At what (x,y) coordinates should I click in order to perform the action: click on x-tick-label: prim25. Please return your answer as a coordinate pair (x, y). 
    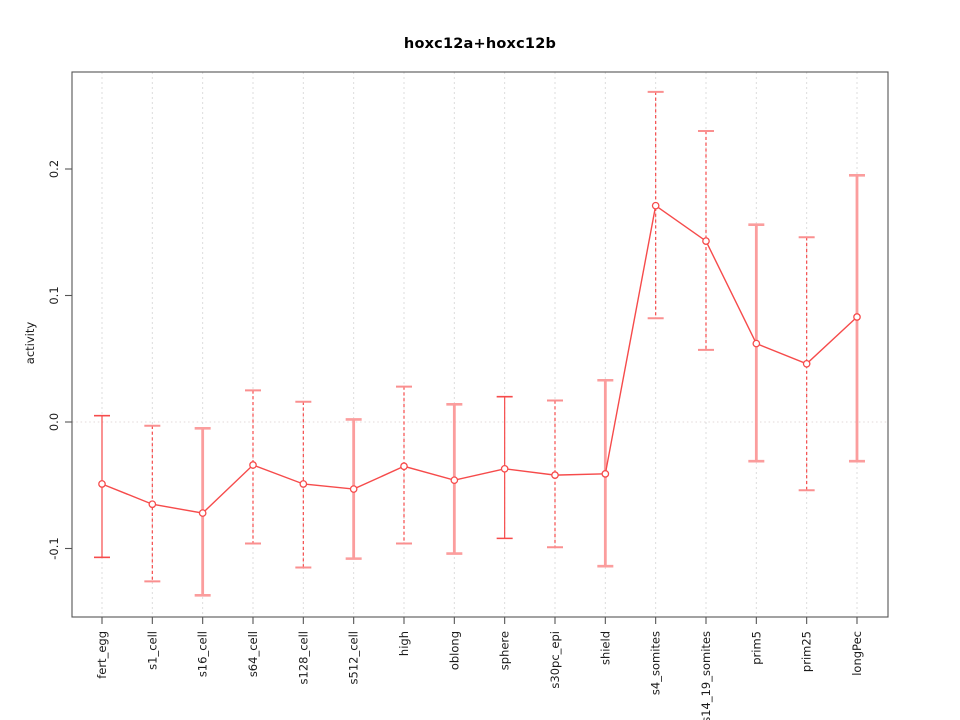
    Looking at the image, I should click on (807, 651).